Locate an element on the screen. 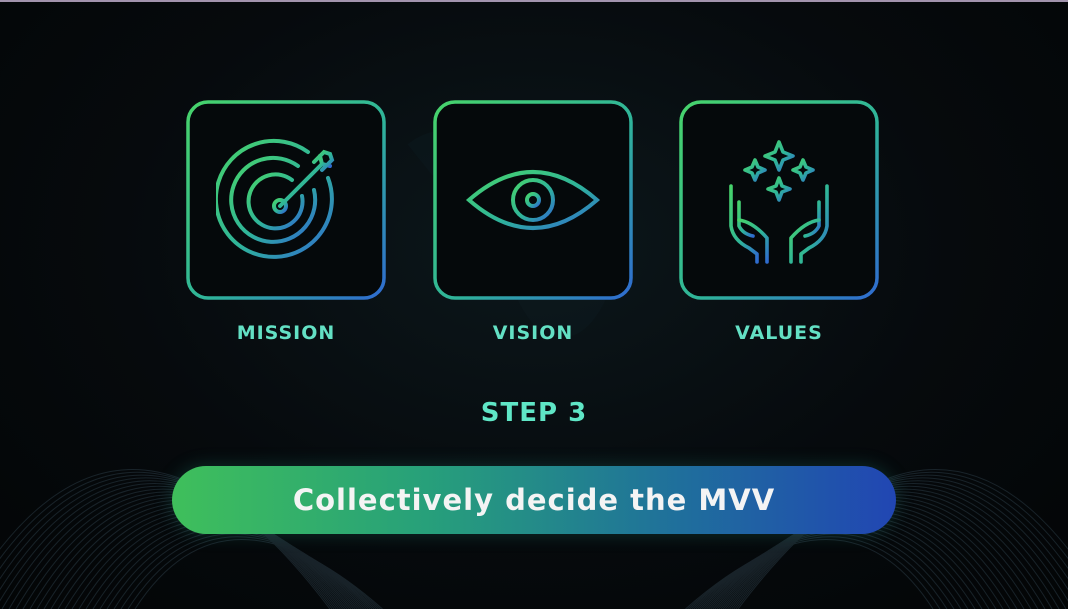 The image size is (1068, 609). mission-label: MISSION is located at coordinates (286, 333).